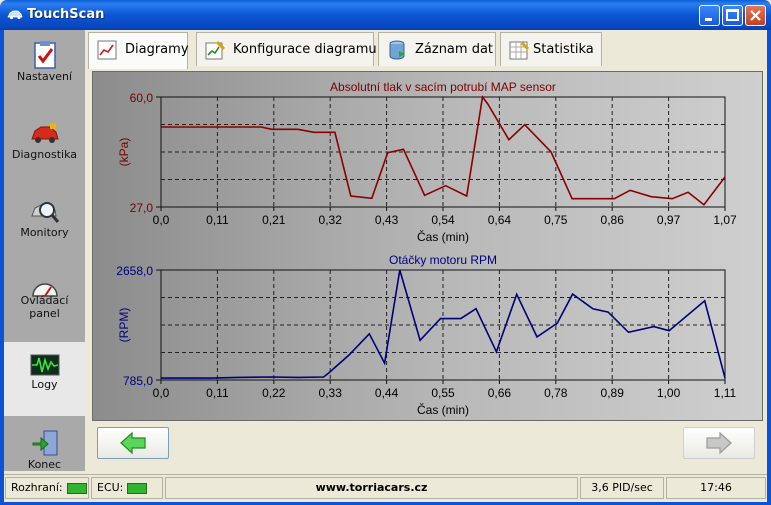 Image resolution: width=771 pixels, height=505 pixels. I want to click on tab-label: Záznam dat, so click(454, 49).